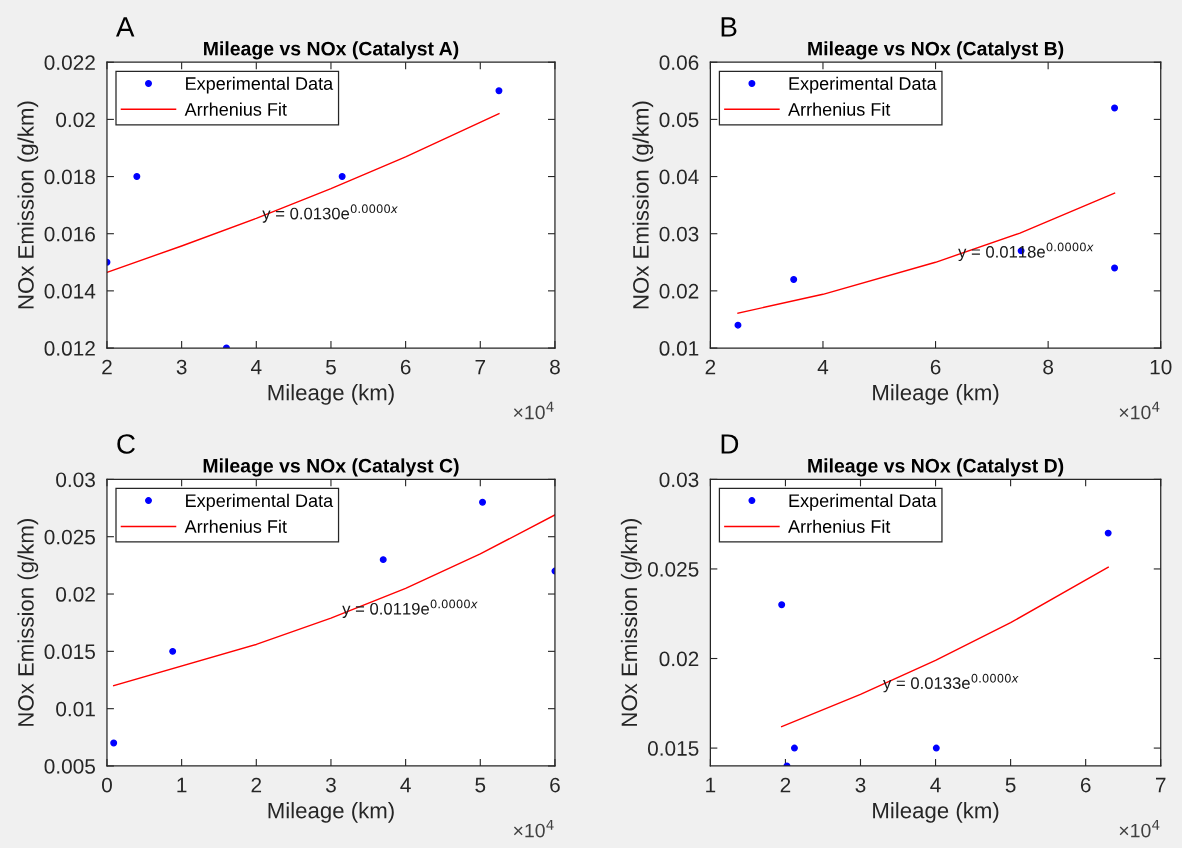  Describe the element at coordinates (679, 120) in the screenshot. I see `y-tick-label: 0.05` at that location.